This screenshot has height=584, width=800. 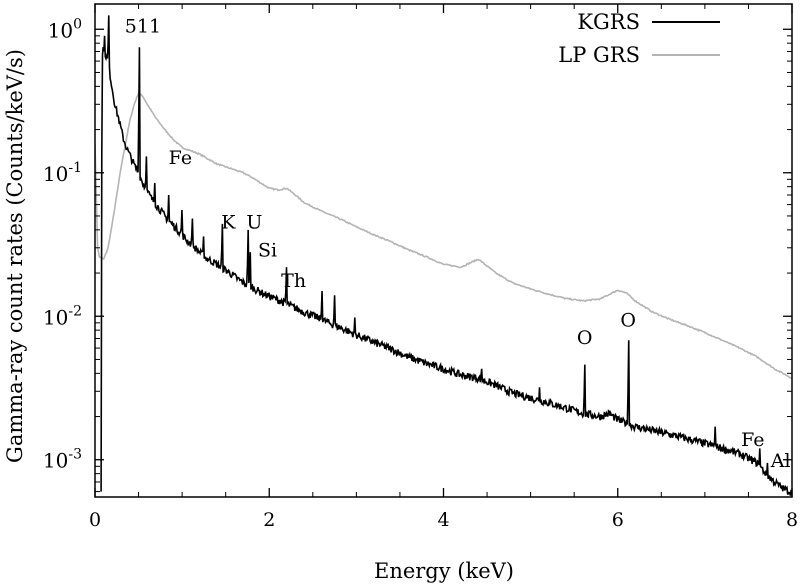 What do you see at coordinates (780, 461) in the screenshot?
I see `peak-label-al: Al` at bounding box center [780, 461].